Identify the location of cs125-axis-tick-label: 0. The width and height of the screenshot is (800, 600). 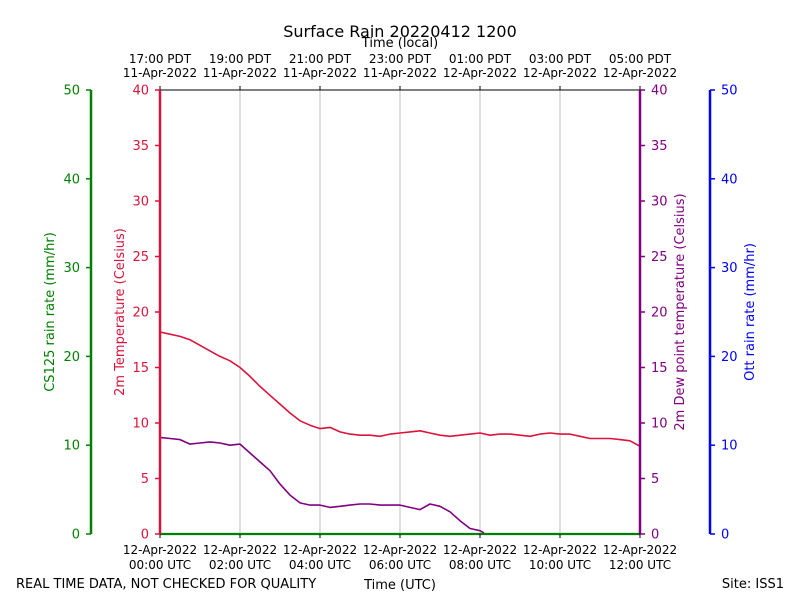
(76, 535).